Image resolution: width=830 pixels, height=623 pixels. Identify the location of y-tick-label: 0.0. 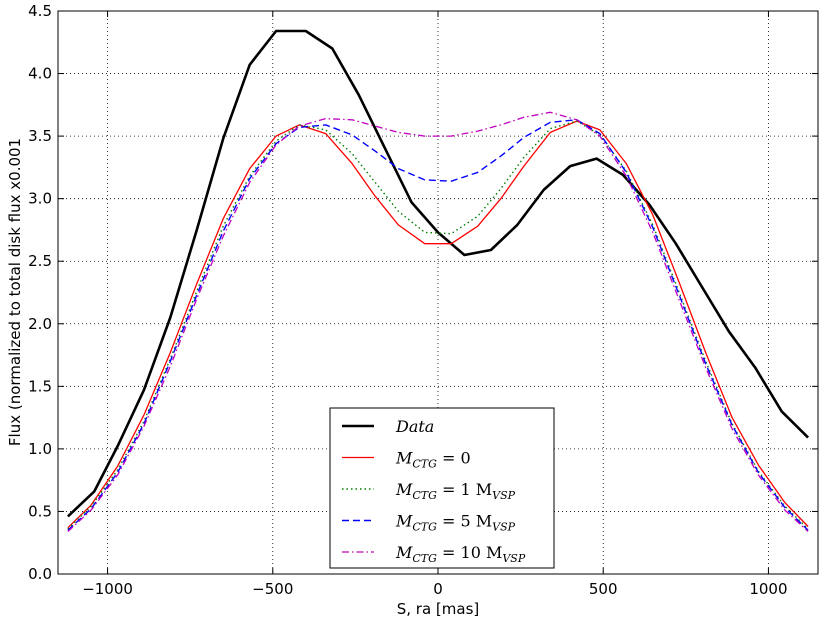
(40, 574).